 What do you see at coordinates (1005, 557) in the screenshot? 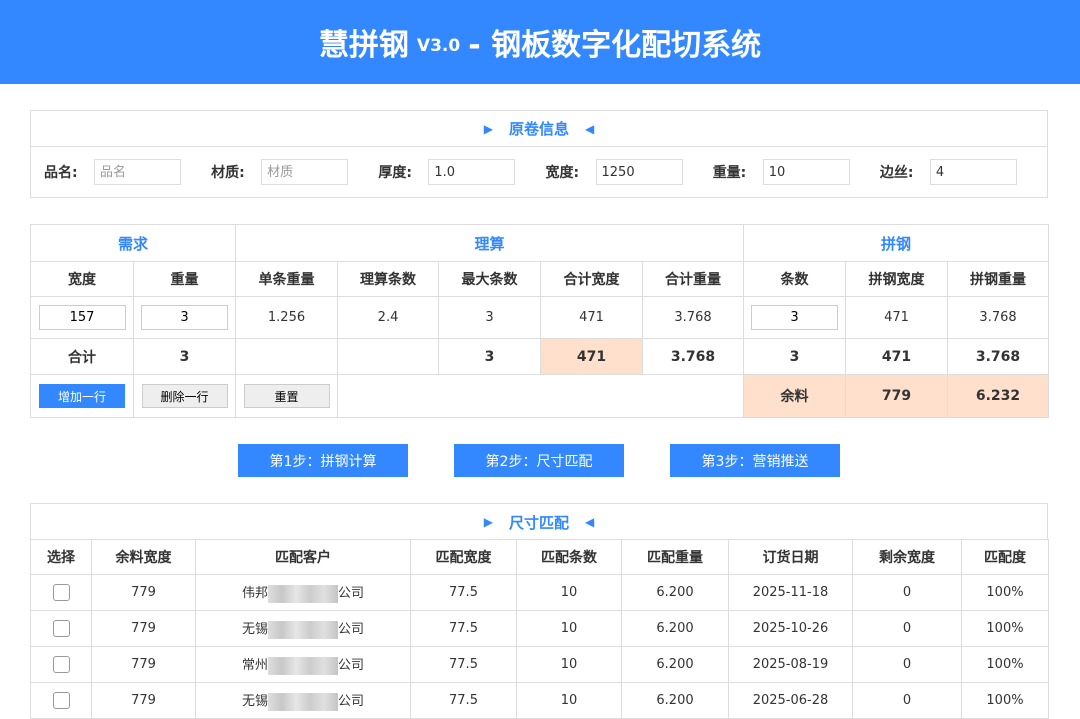
I see `column-header: 匹配度` at bounding box center [1005, 557].